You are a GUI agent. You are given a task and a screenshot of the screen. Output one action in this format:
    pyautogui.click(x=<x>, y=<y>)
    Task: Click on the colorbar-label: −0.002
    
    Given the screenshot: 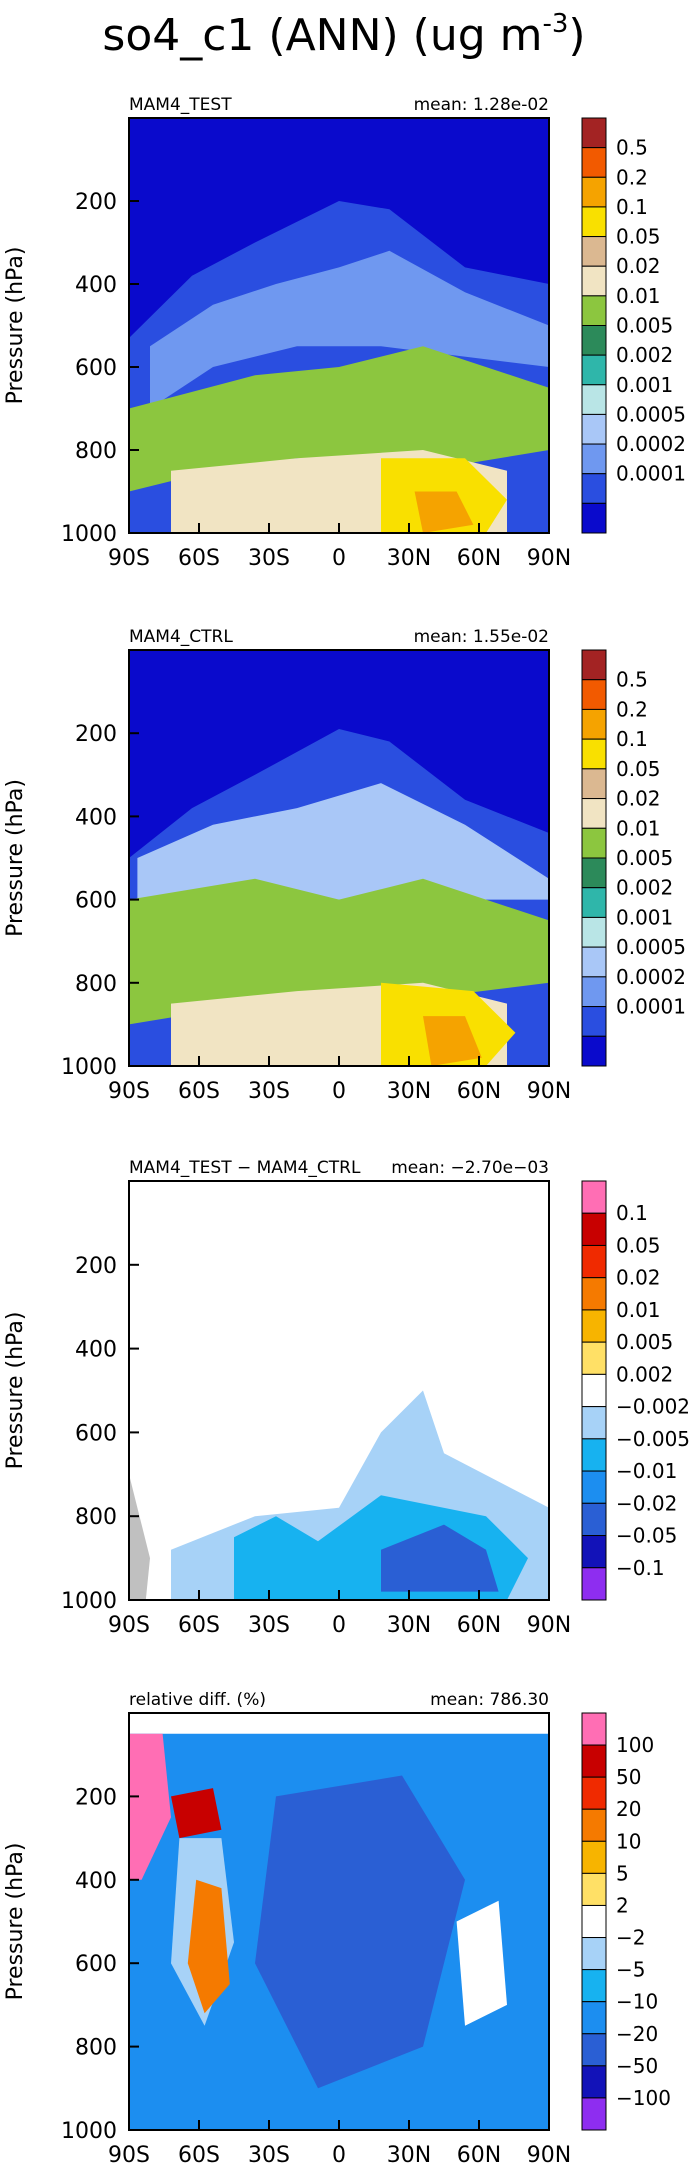 What is the action you would take?
    pyautogui.click(x=652, y=1407)
    